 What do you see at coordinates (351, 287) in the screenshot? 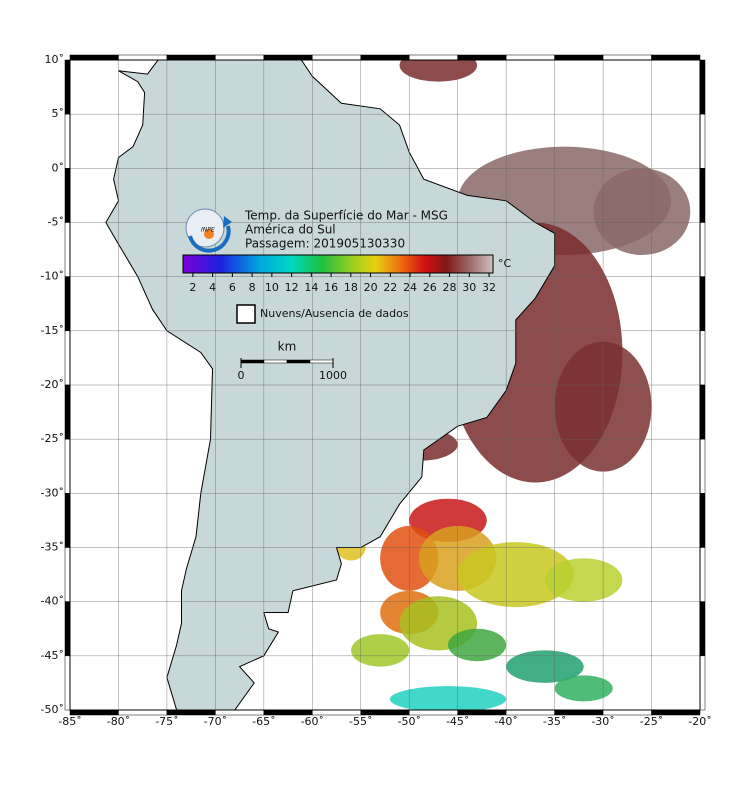
I see `colorbar-tick-label: 18` at bounding box center [351, 287].